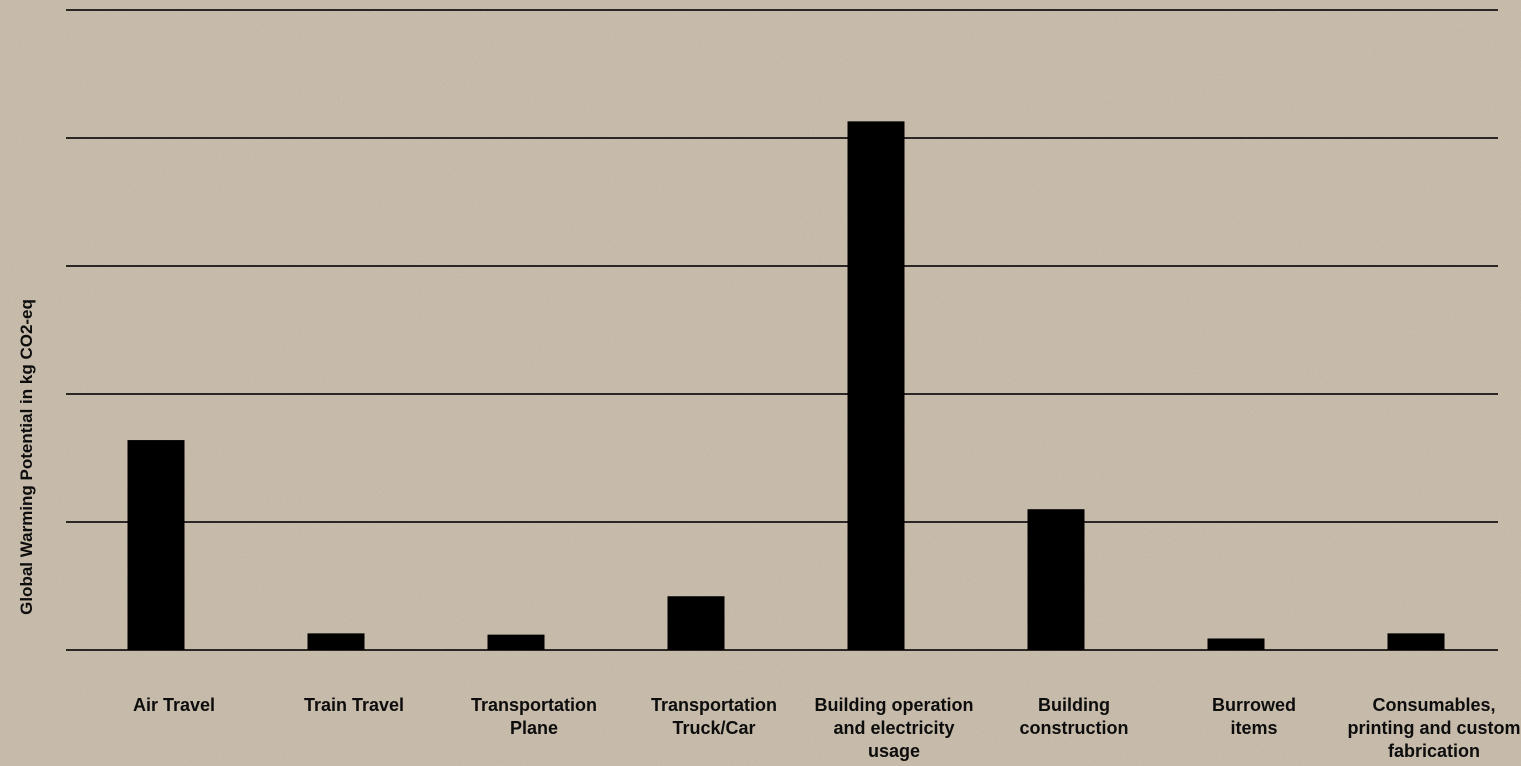 The height and width of the screenshot is (766, 1521). I want to click on x-tick-label-line: fabrication, so click(1434, 751).